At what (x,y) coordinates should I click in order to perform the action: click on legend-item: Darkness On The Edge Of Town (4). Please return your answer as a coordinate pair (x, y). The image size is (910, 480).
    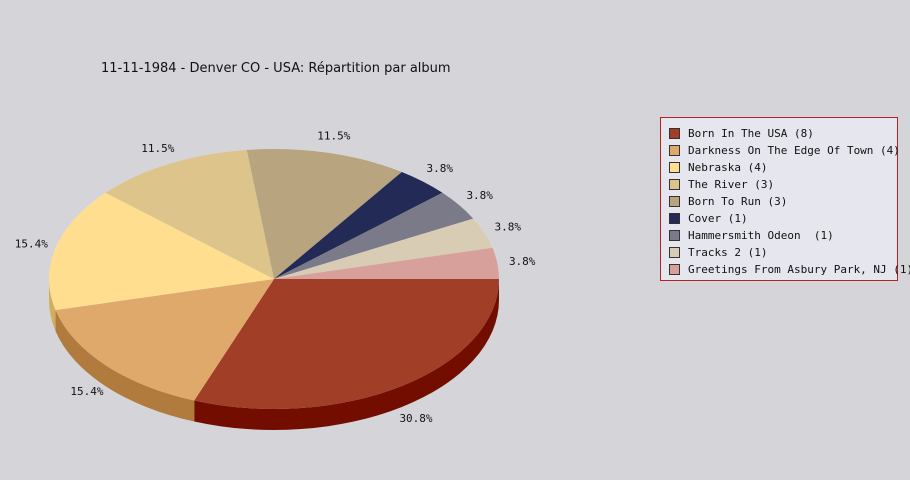
    Looking at the image, I should click on (784, 150).